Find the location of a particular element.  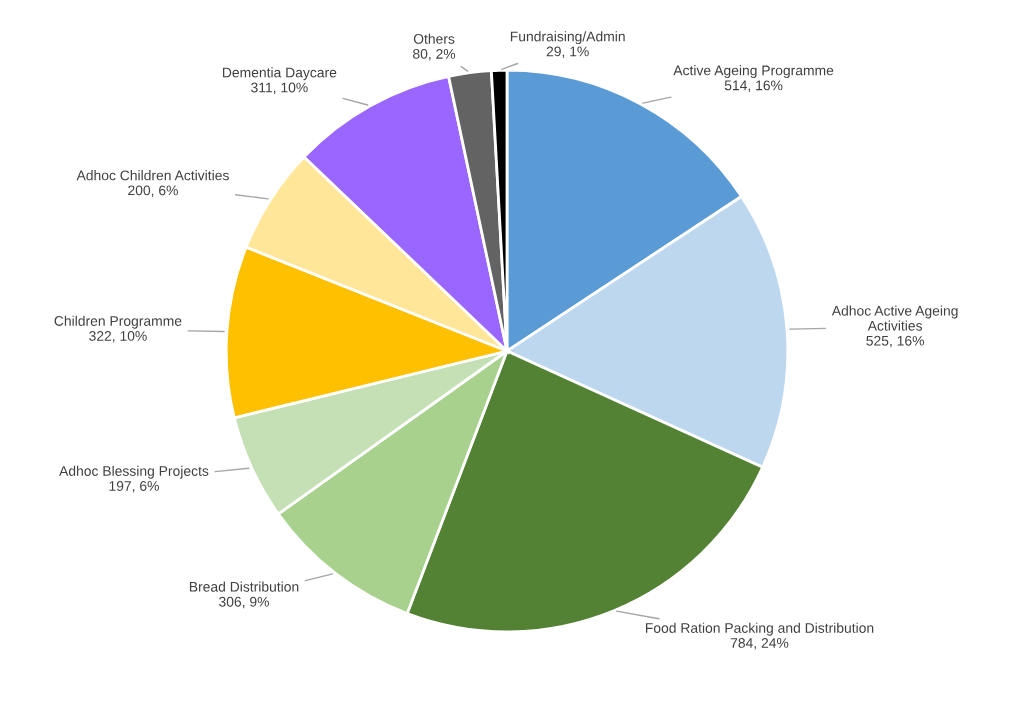

data-label: 80, 2% is located at coordinates (434, 54).